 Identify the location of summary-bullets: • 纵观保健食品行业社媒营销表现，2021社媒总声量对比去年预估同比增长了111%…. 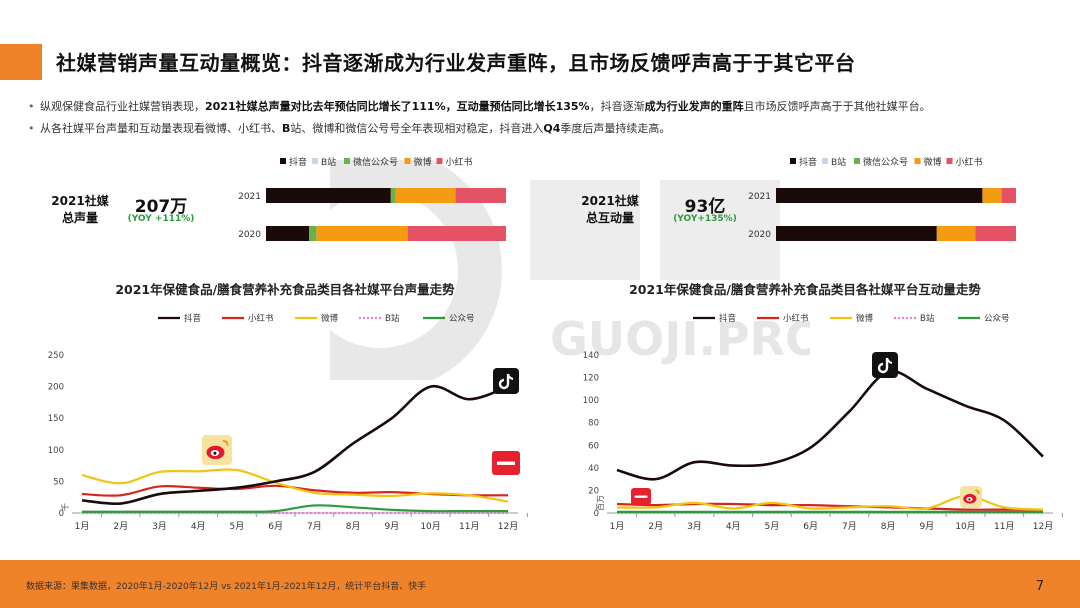
(548, 118).